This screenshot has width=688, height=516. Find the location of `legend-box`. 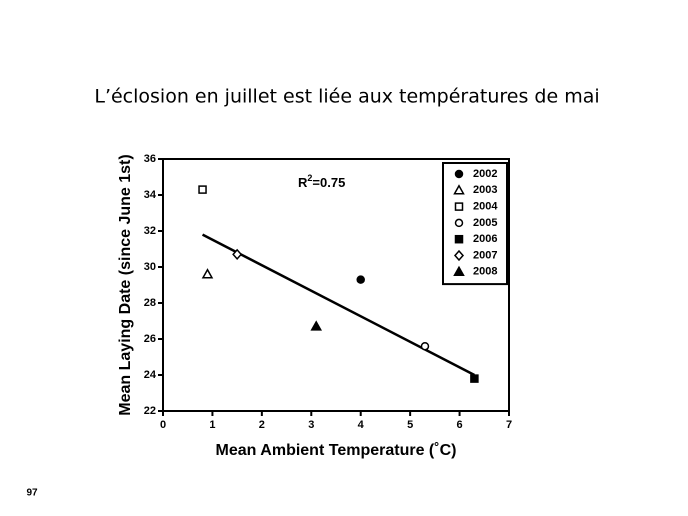

legend-box is located at coordinates (475, 224).